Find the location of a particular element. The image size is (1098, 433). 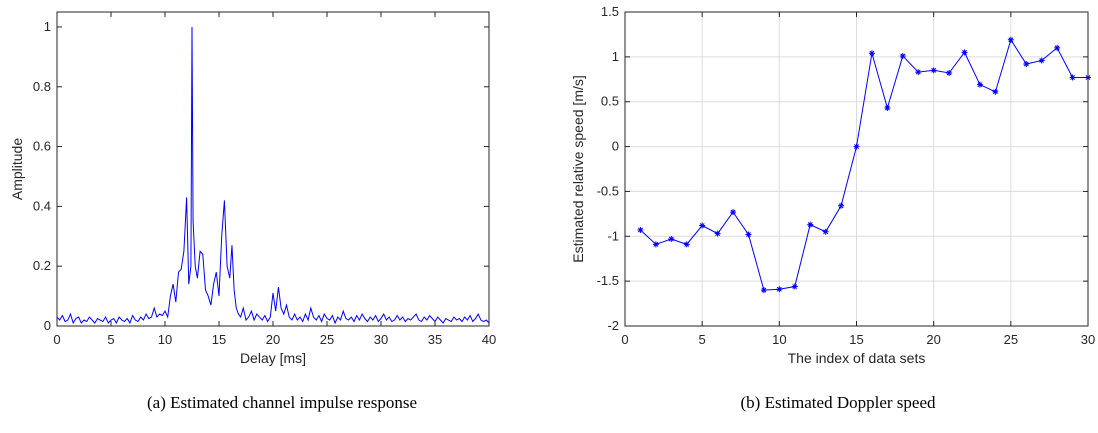

y-tick-label: 1.5 is located at coordinates (610, 11).